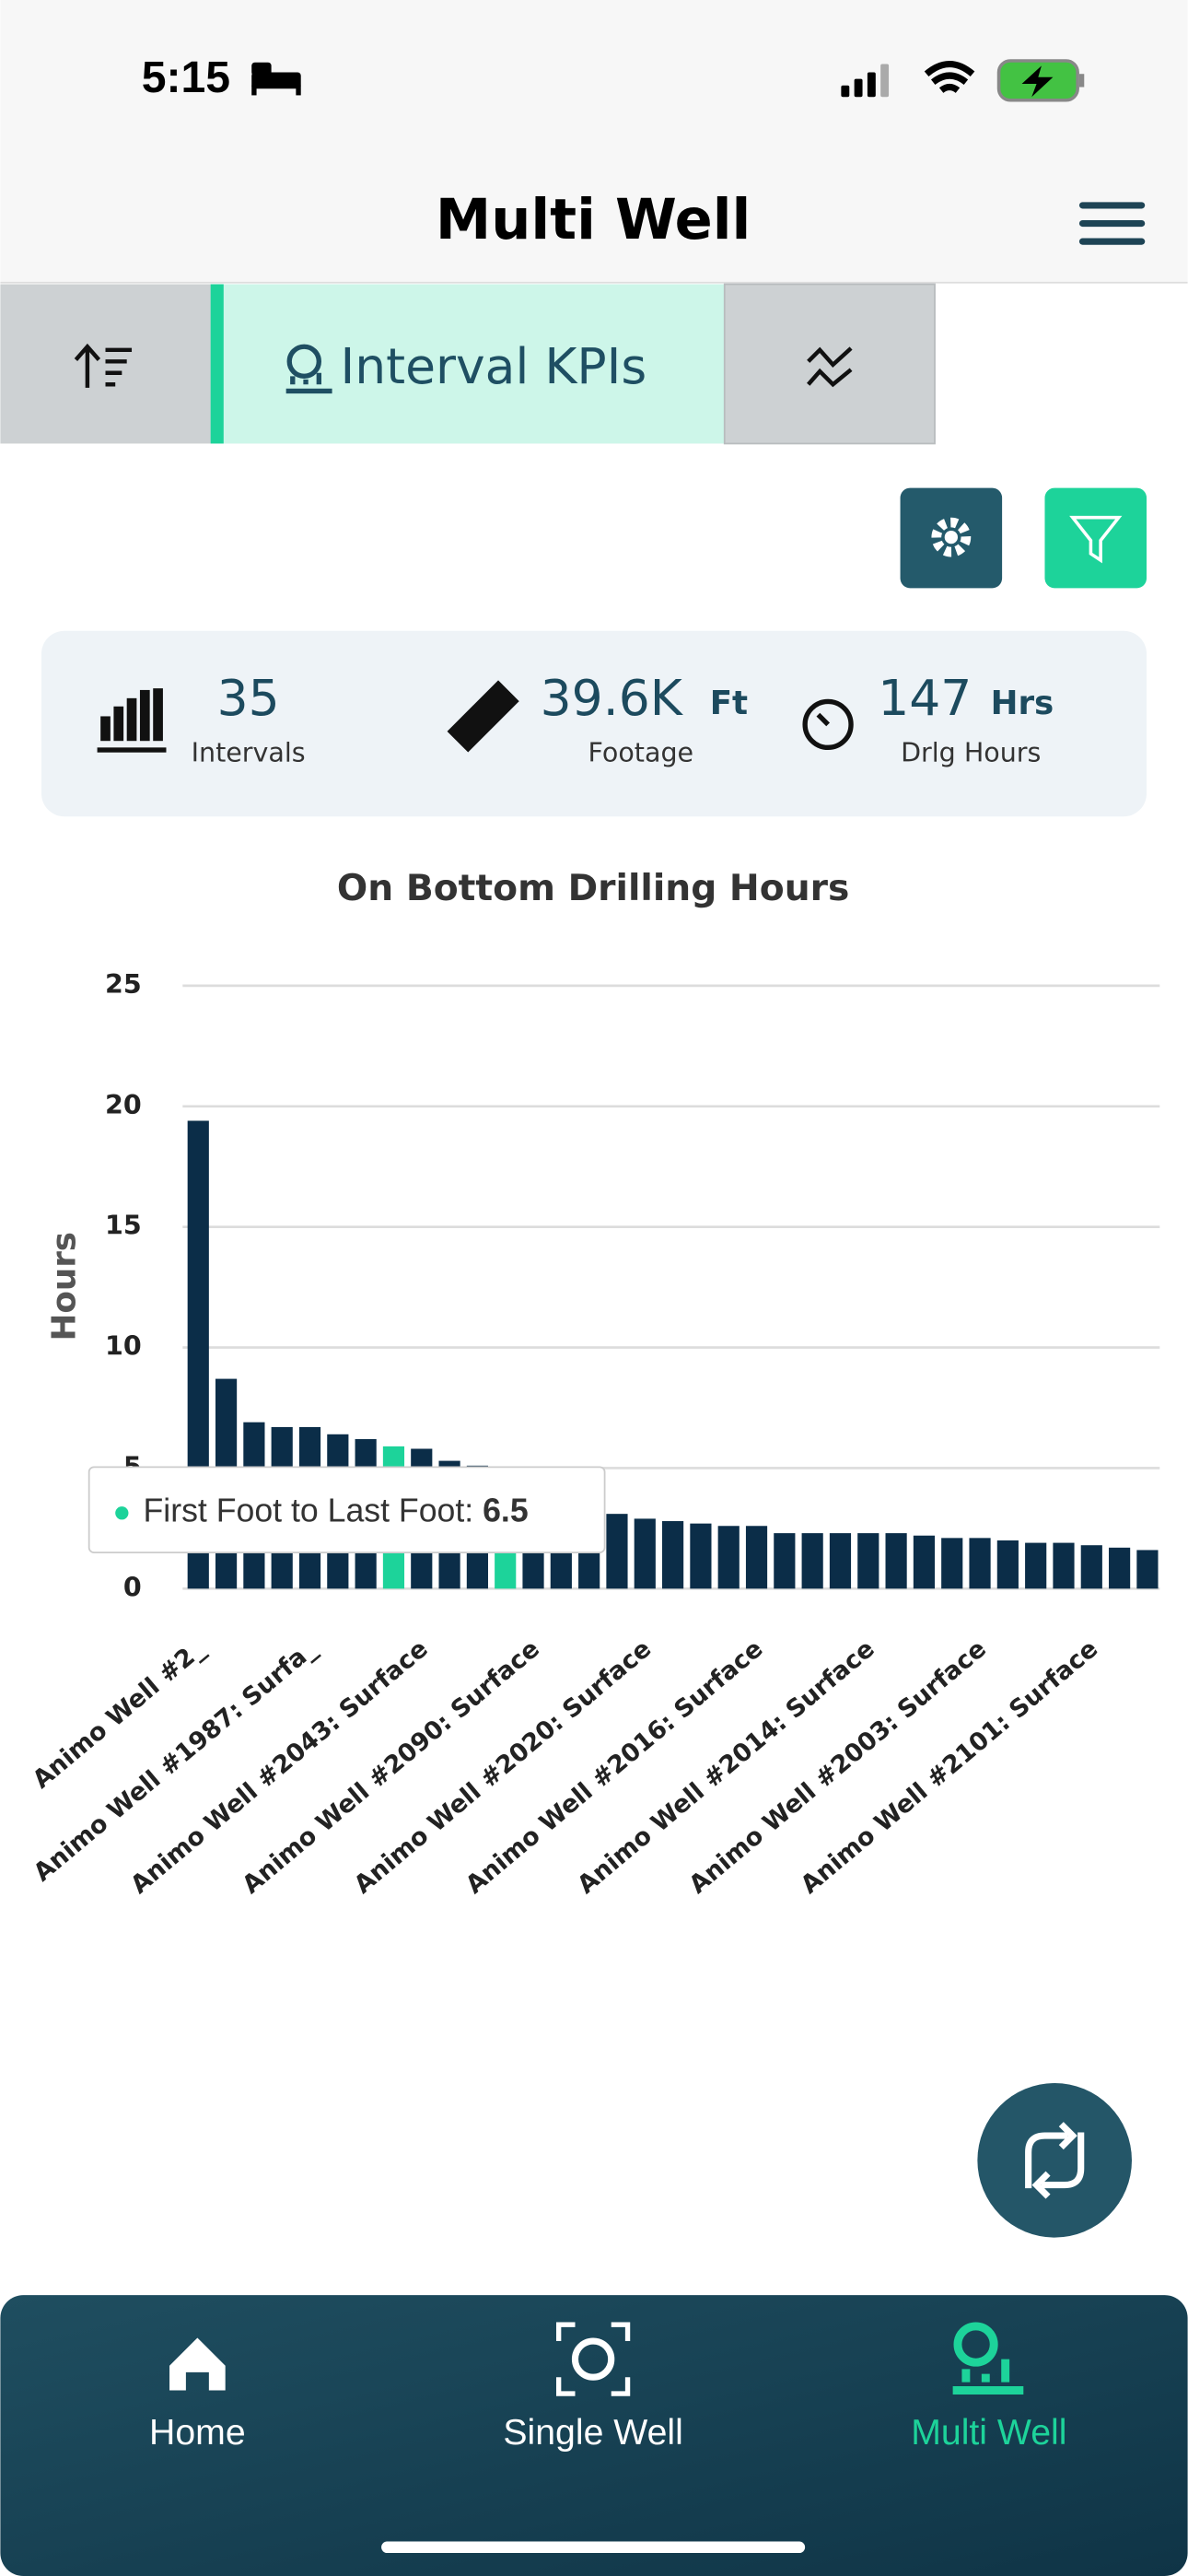 This screenshot has height=2576, width=1188. Describe the element at coordinates (124, 984) in the screenshot. I see `y-tick-label: 25` at that location.